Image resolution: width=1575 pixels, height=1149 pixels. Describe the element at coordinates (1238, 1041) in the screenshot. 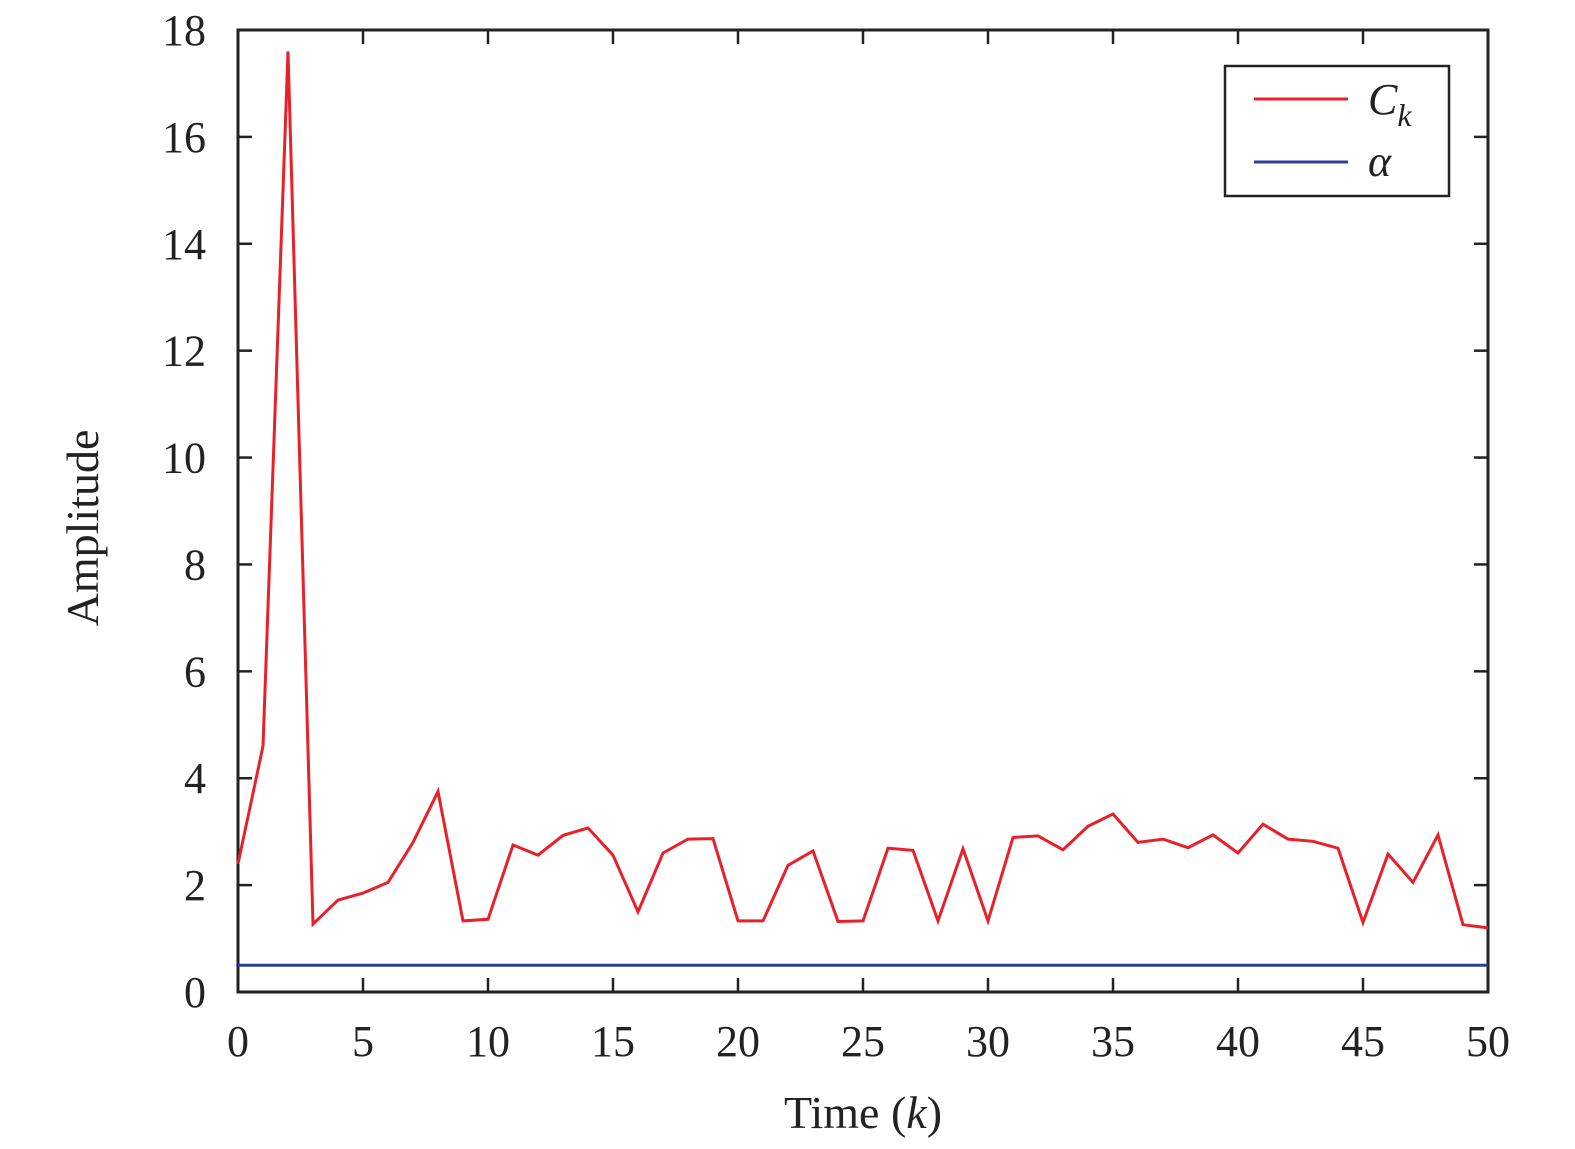

I see `x-tick-label: 40` at that location.